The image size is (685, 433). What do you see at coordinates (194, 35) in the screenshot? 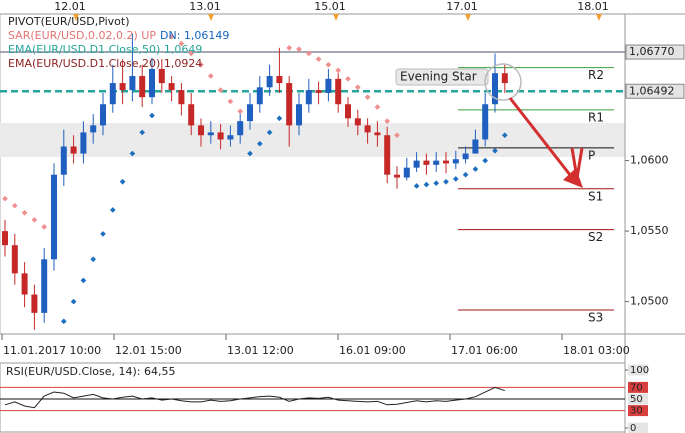
I see `legend-entry: DN: 1,06149` at bounding box center [194, 35].